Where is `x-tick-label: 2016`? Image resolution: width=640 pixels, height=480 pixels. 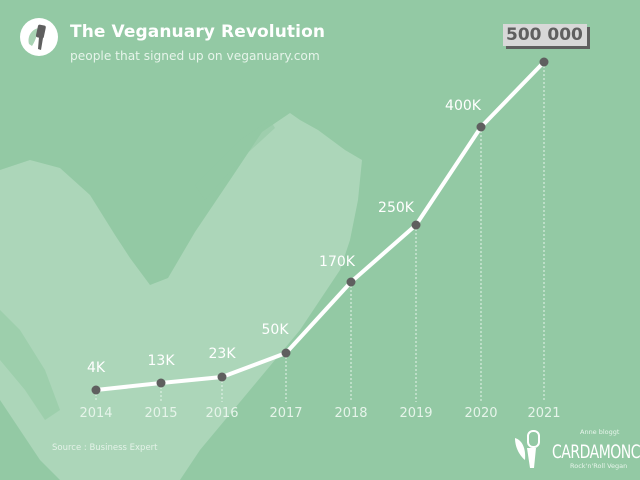 x-tick-label: 2016 is located at coordinates (221, 413).